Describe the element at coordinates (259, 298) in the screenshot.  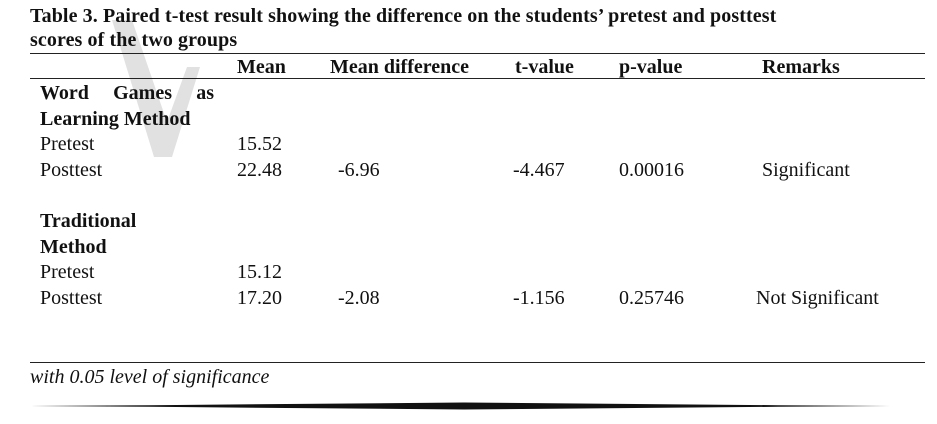
I see `cell-mean: 17.20` at that location.